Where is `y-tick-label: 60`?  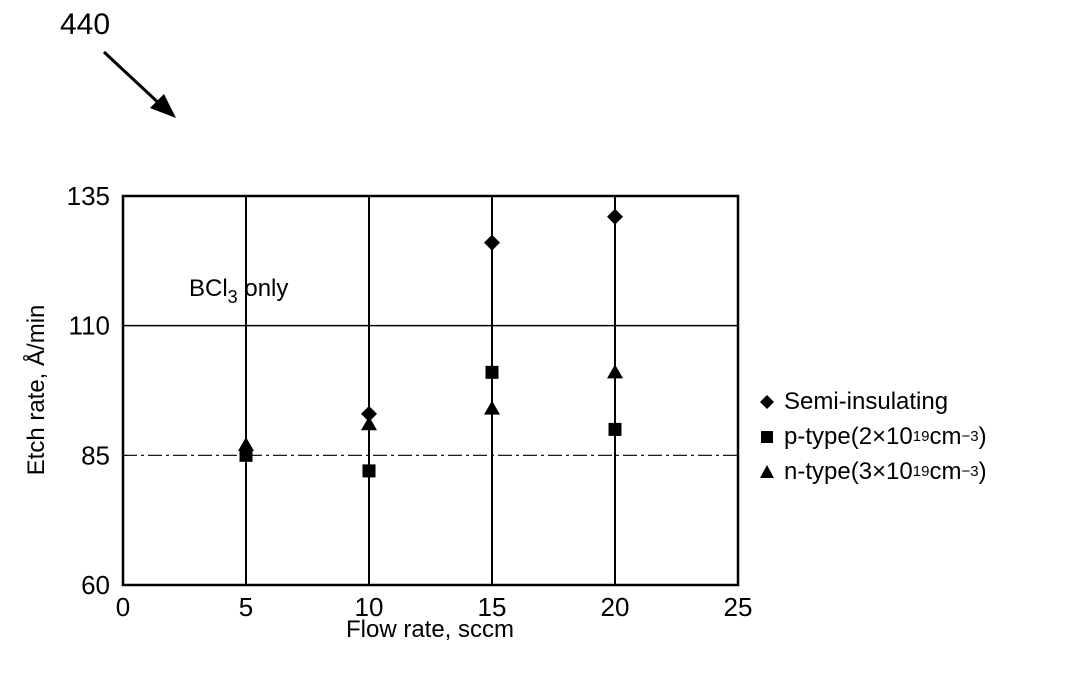 y-tick-label: 60 is located at coordinates (95, 585).